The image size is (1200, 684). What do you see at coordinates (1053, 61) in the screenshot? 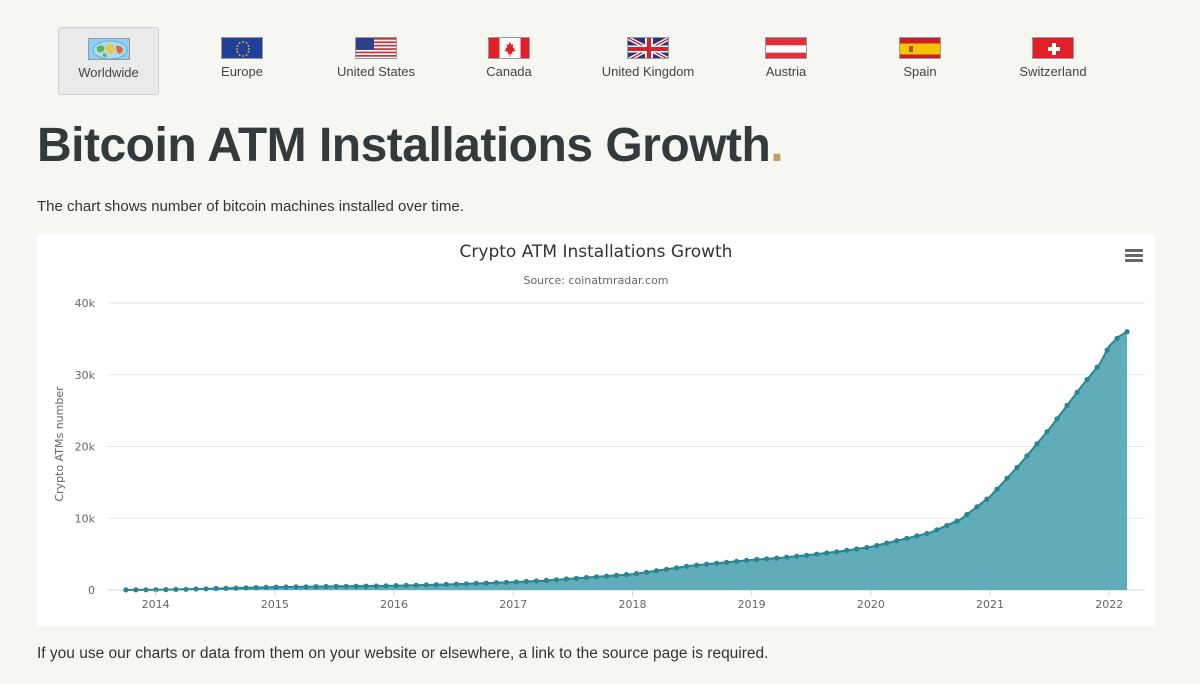
I see `tab-switzerland: Switzerland` at bounding box center [1053, 61].